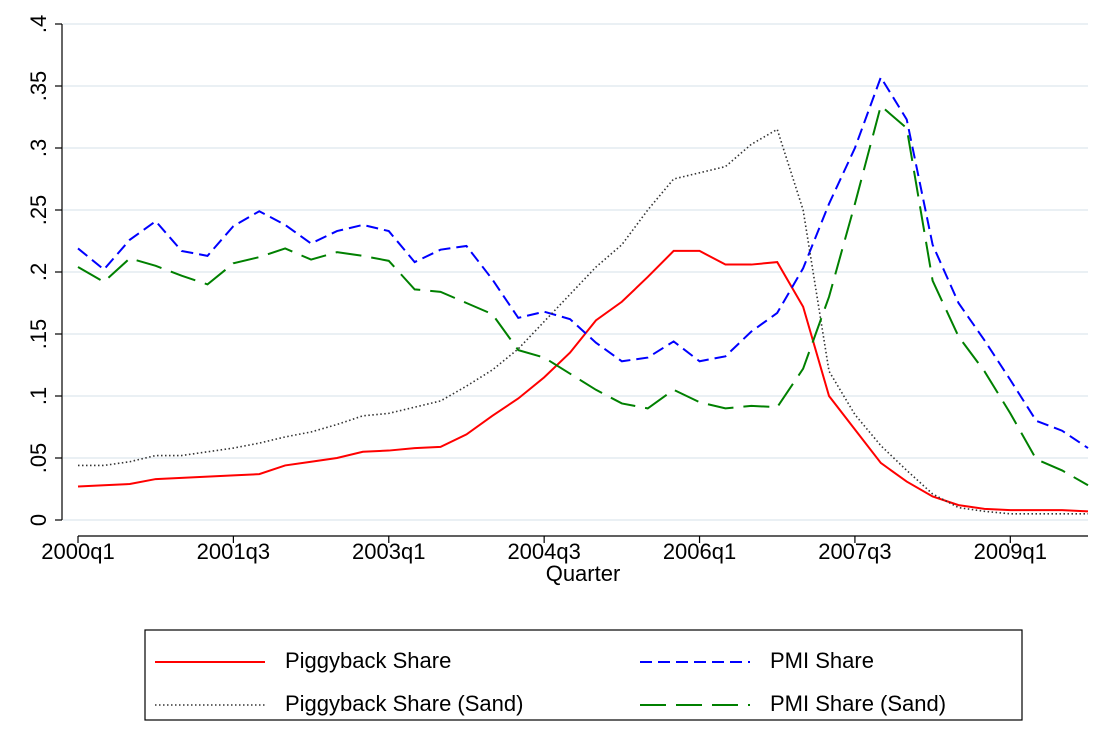 Image resolution: width=1102 pixels, height=729 pixels. I want to click on x-tick-label: 2007q3, so click(854, 551).